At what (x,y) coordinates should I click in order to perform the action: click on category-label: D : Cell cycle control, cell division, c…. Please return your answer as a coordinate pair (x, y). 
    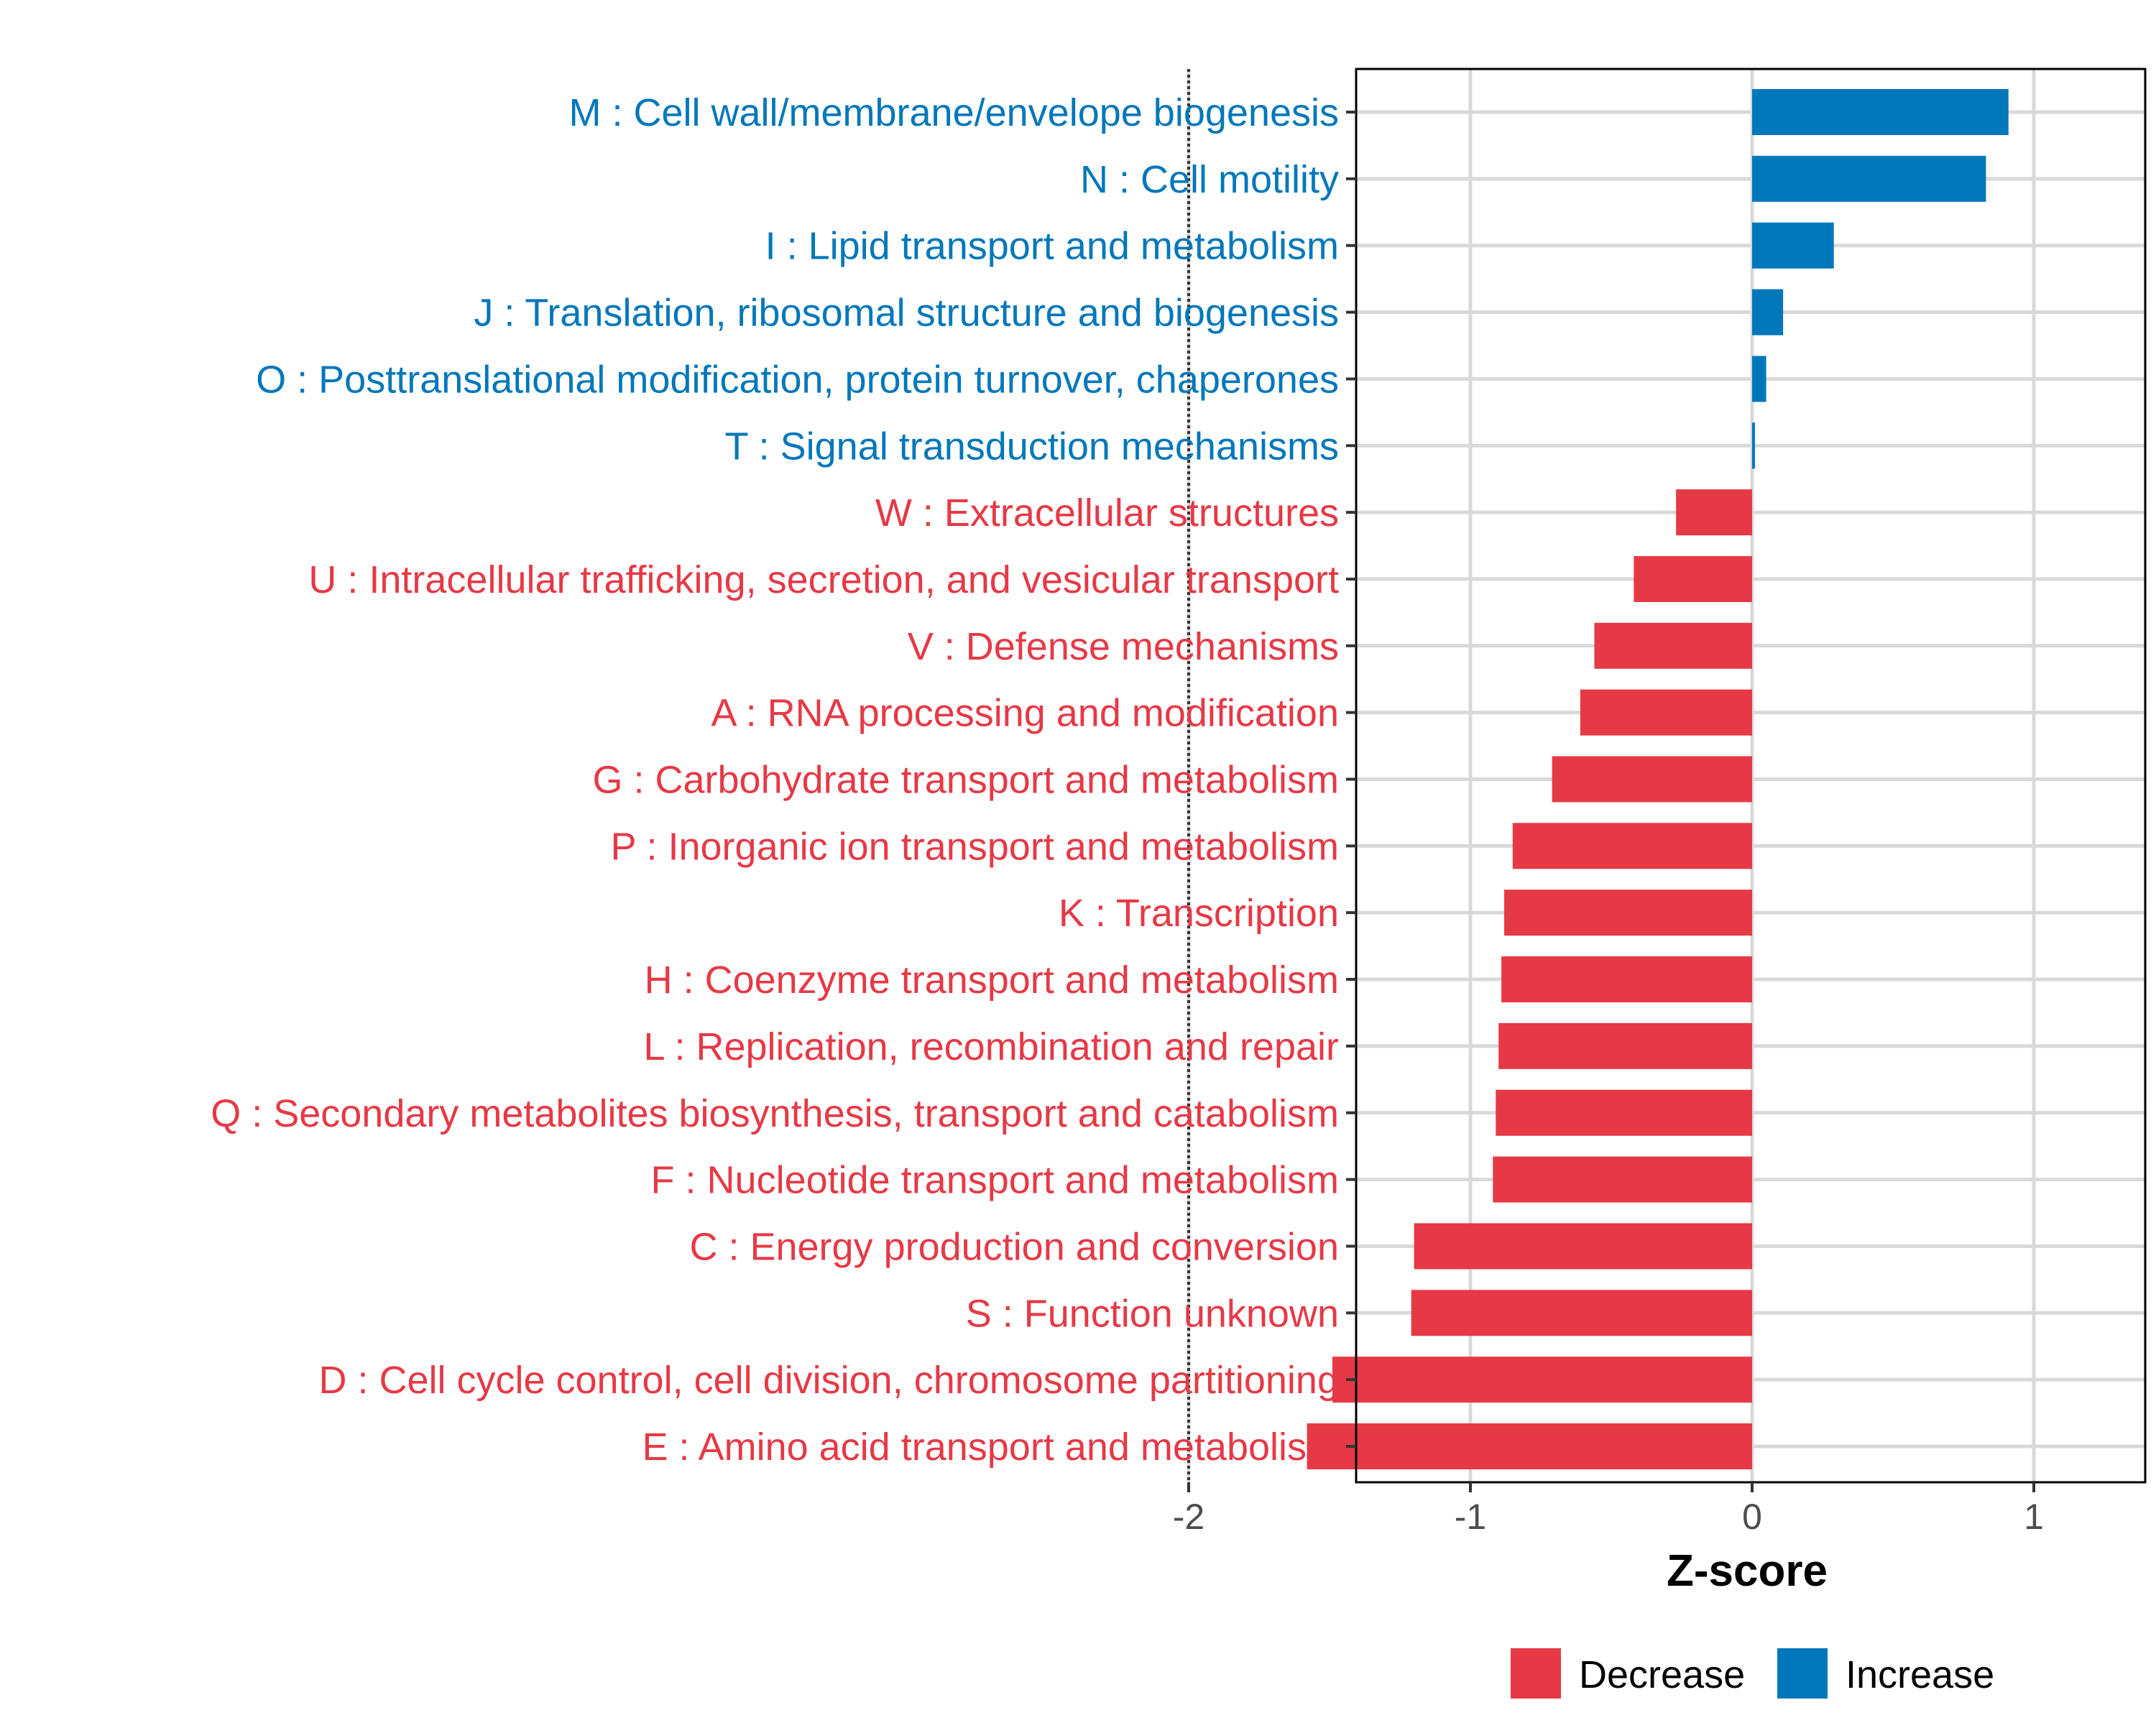
    Looking at the image, I should click on (828, 1380).